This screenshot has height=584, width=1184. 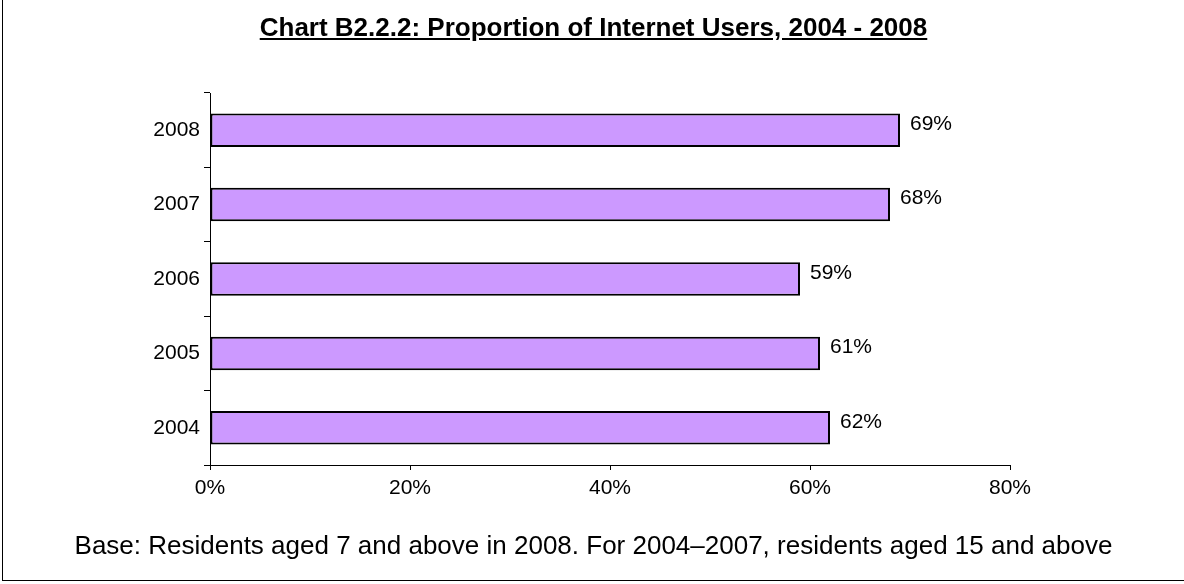 I want to click on x-tick-label: 60%, so click(x=810, y=487).